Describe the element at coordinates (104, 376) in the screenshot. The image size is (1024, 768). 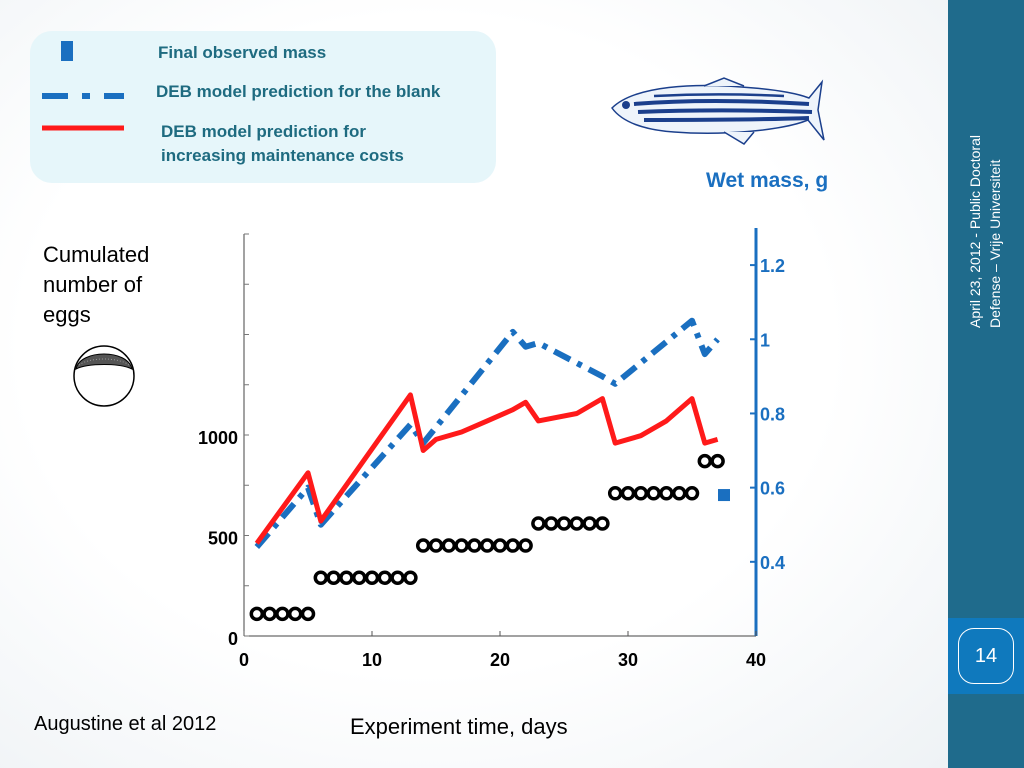
I see `fish-egg-illustration-icon` at that location.